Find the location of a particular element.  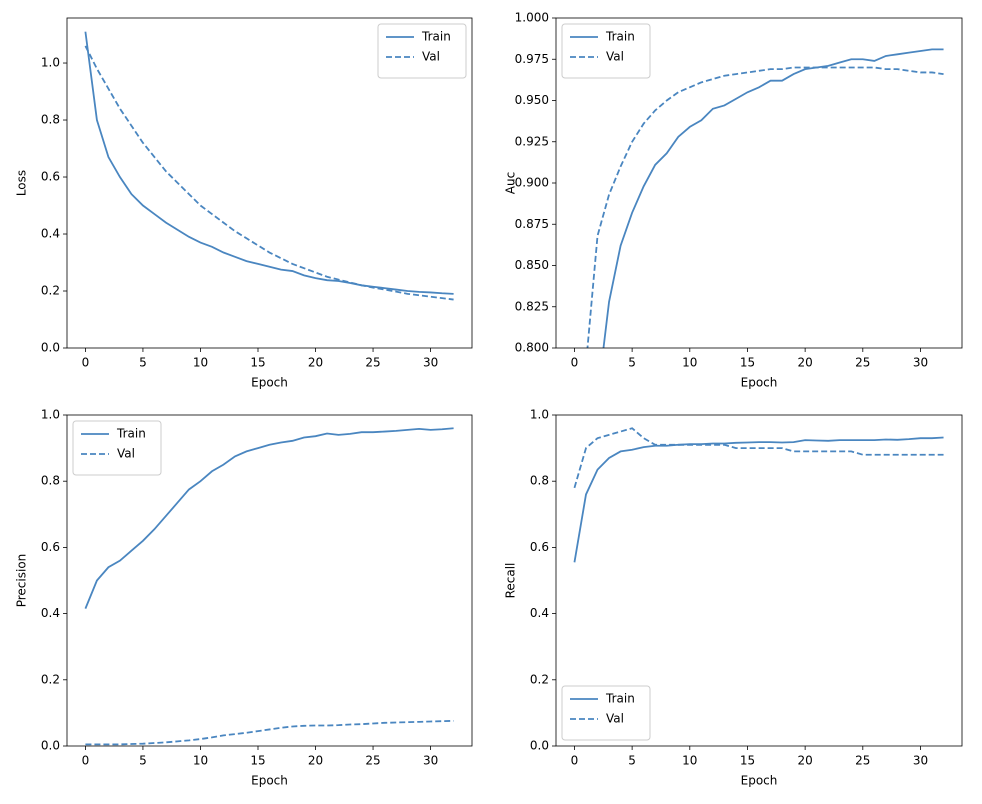

y-tick-label: 0.975 is located at coordinates (532, 59).